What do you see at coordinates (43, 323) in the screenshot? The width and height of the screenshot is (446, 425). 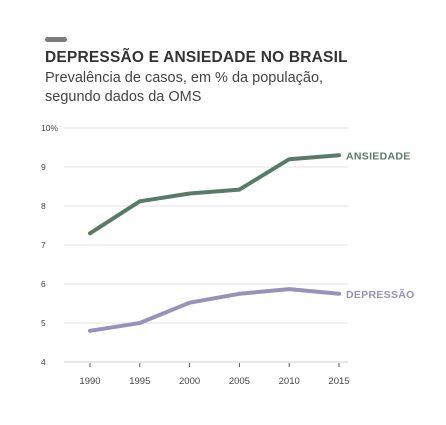 I see `y-tick-label: 5` at bounding box center [43, 323].